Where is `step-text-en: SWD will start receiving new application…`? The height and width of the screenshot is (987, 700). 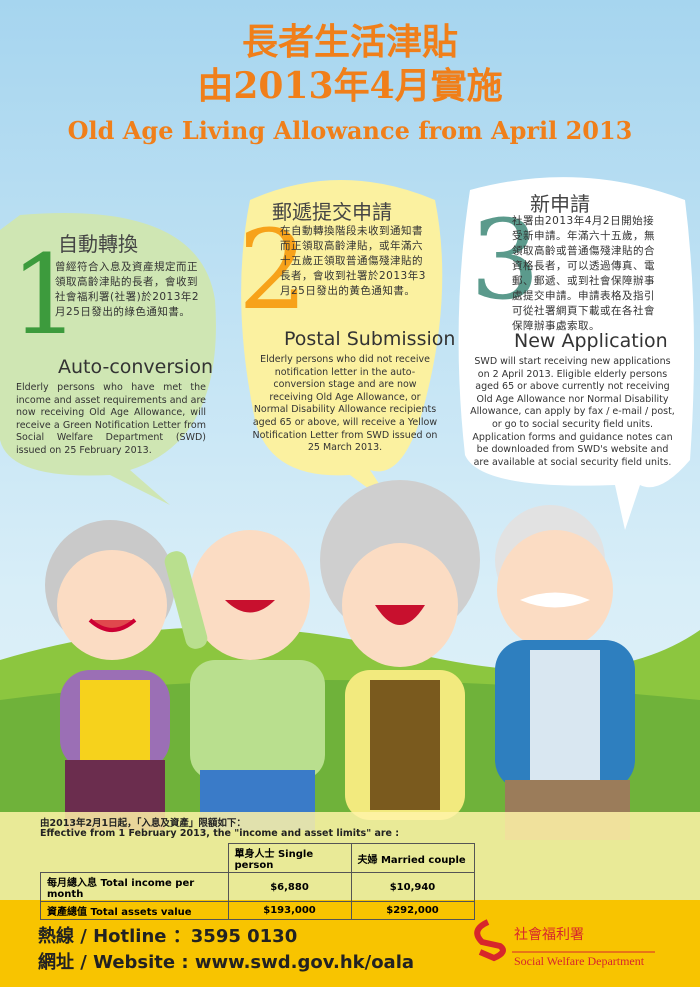
step-text-en: SWD will start receiving new application… is located at coordinates (572, 412).